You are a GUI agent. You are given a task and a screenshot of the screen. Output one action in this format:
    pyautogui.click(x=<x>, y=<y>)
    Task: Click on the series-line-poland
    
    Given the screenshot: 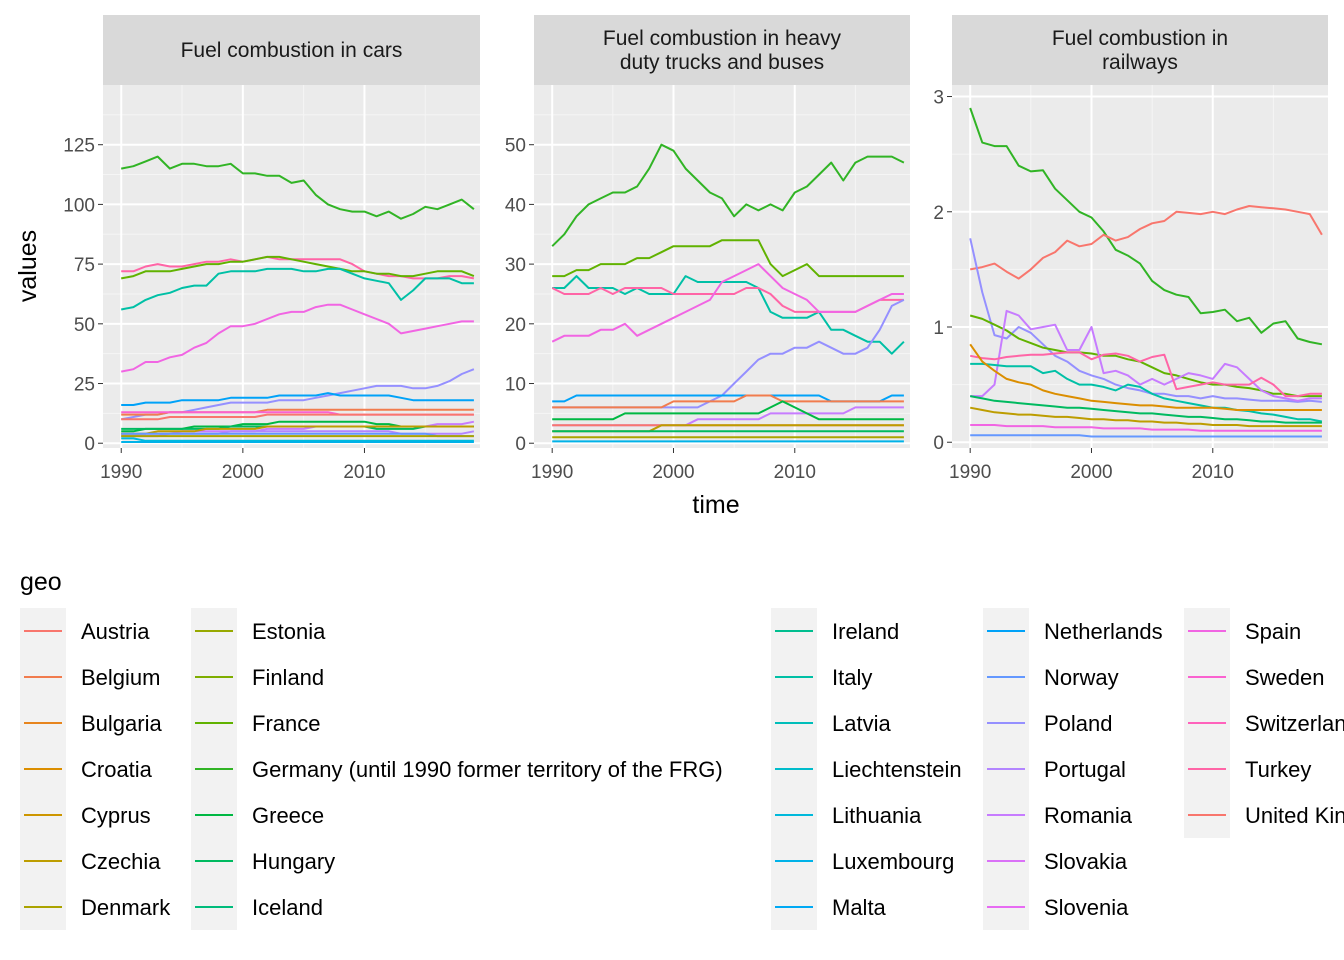 What is the action you would take?
    pyautogui.click(x=1145, y=320)
    